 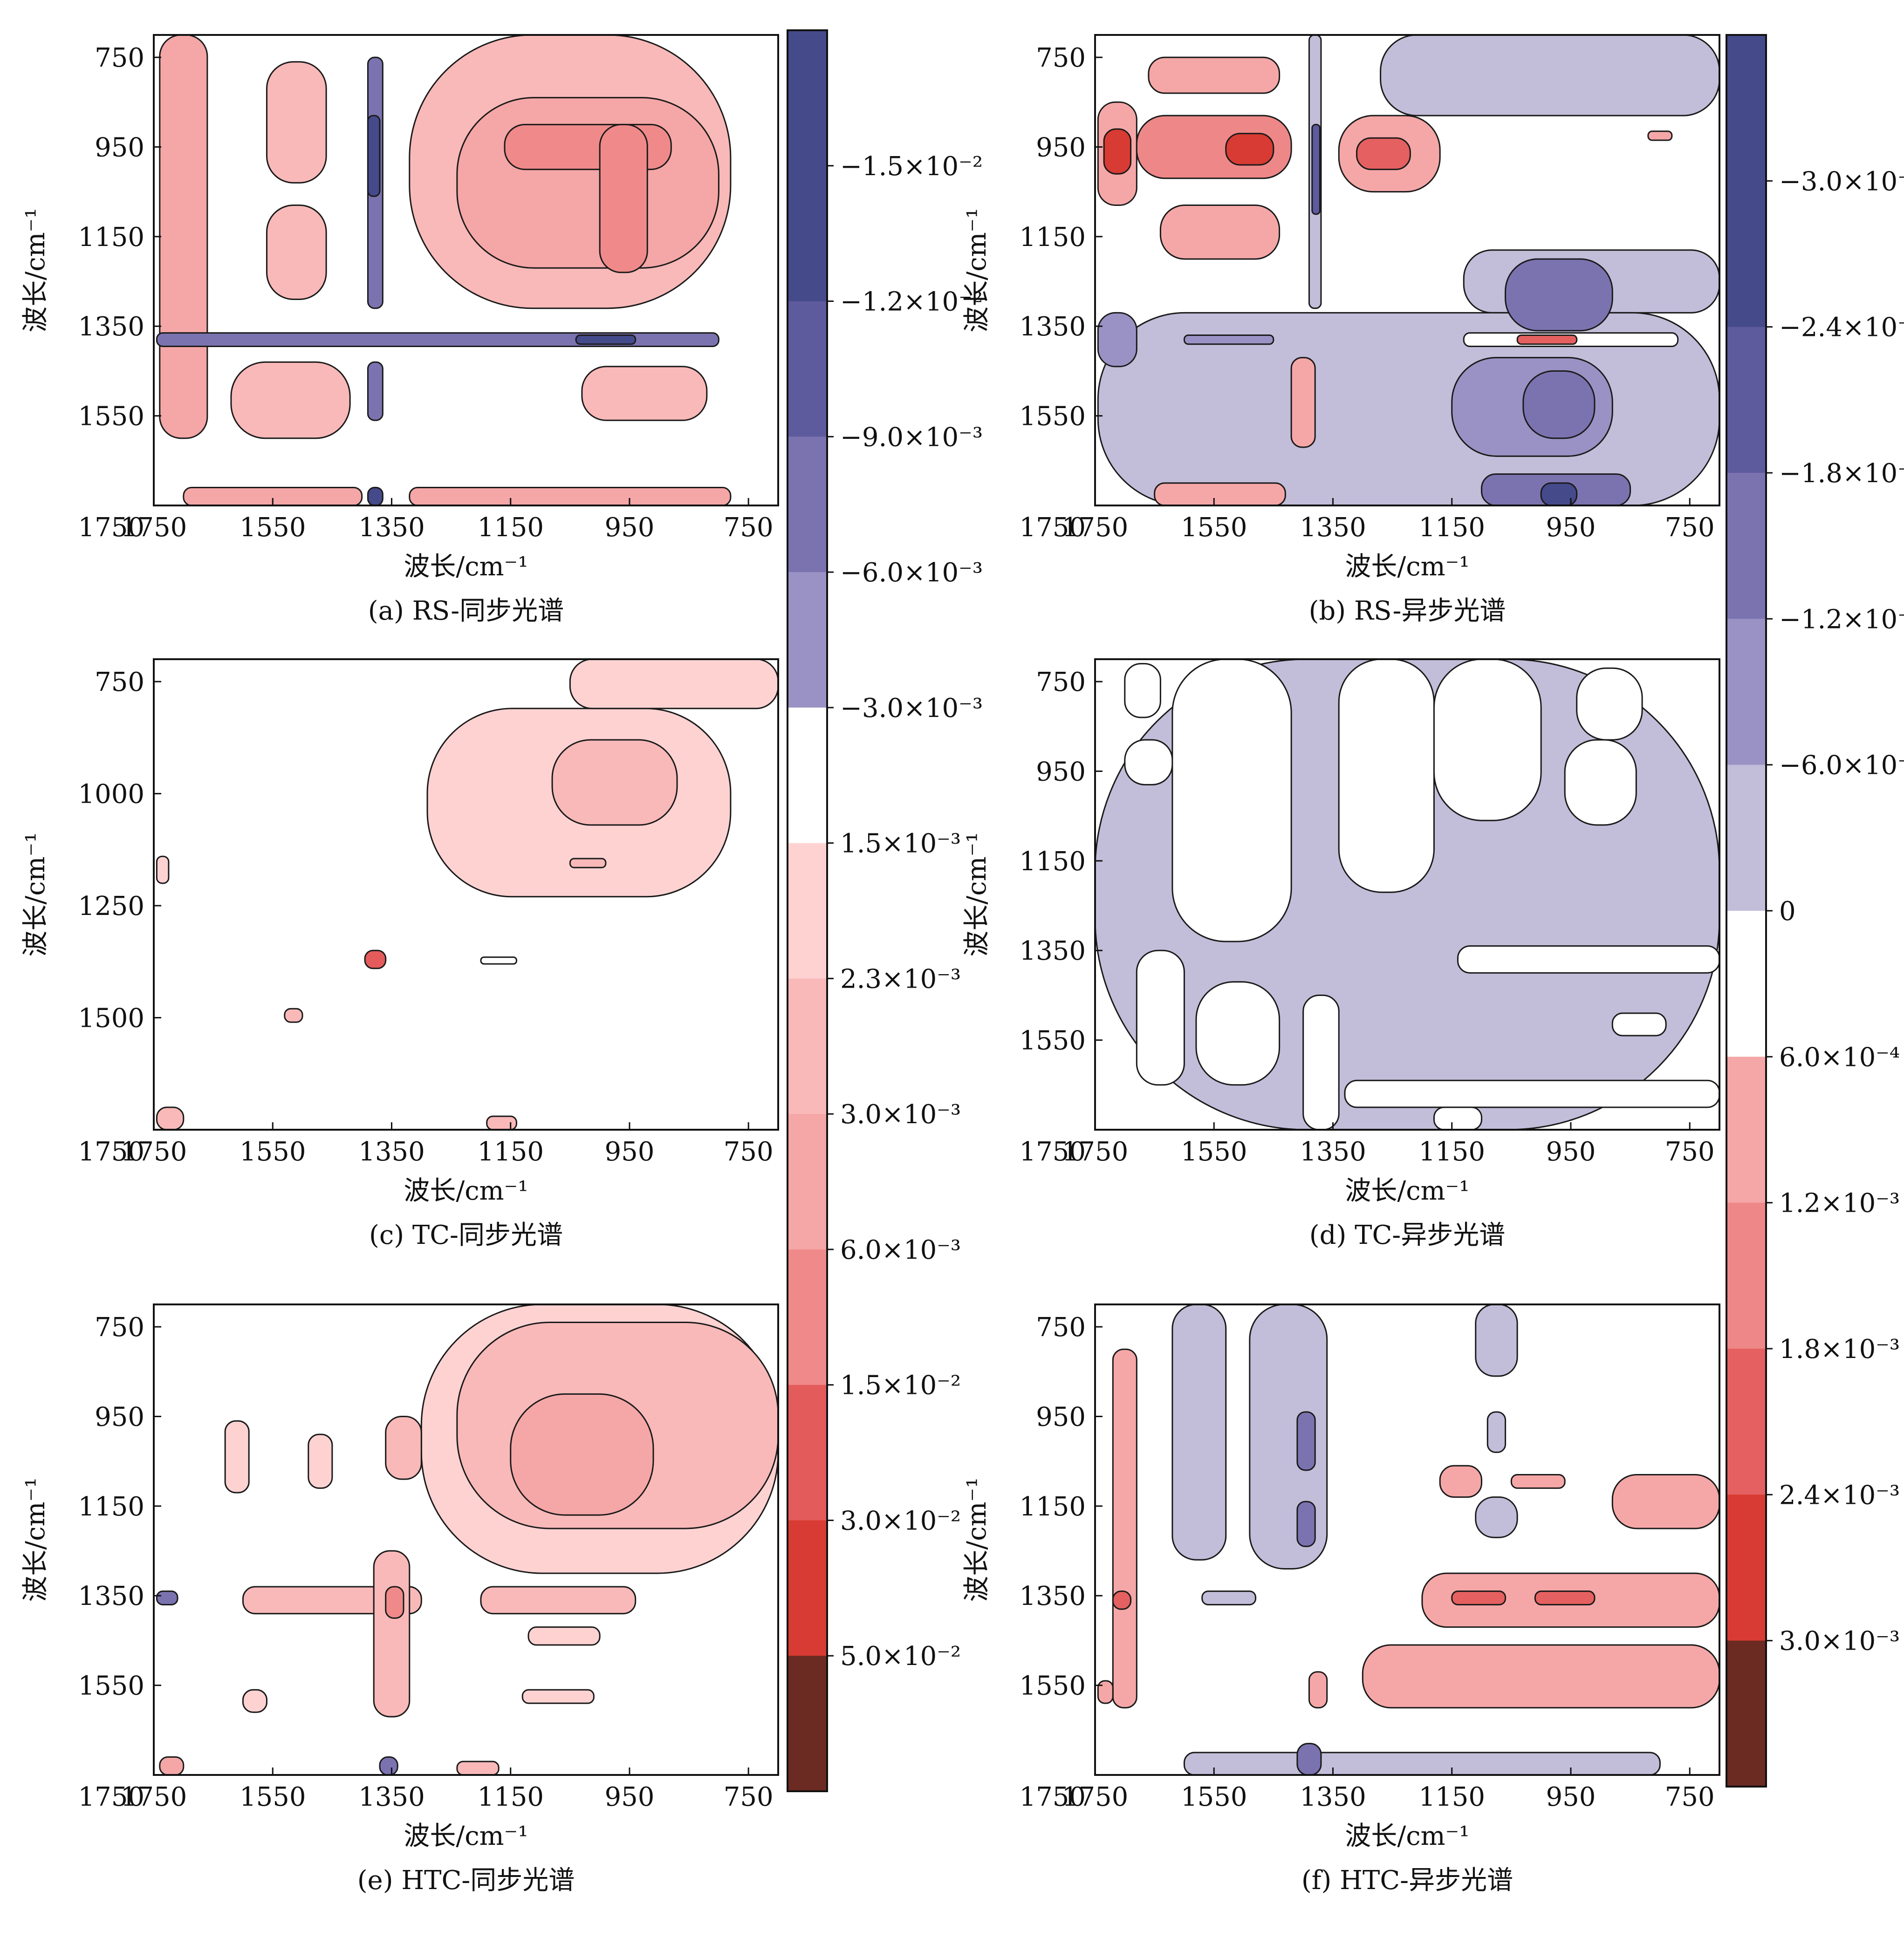 What do you see at coordinates (900, 1386) in the screenshot?
I see `colorbar-tick-label: 1.5×10⁻²` at bounding box center [900, 1386].